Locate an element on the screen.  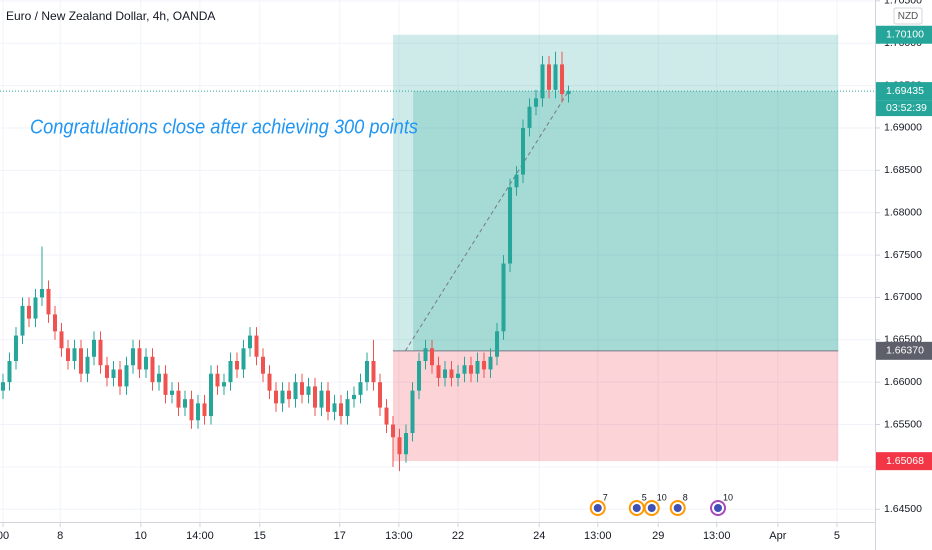
y-tick-label: 1.65500 is located at coordinates (903, 424).